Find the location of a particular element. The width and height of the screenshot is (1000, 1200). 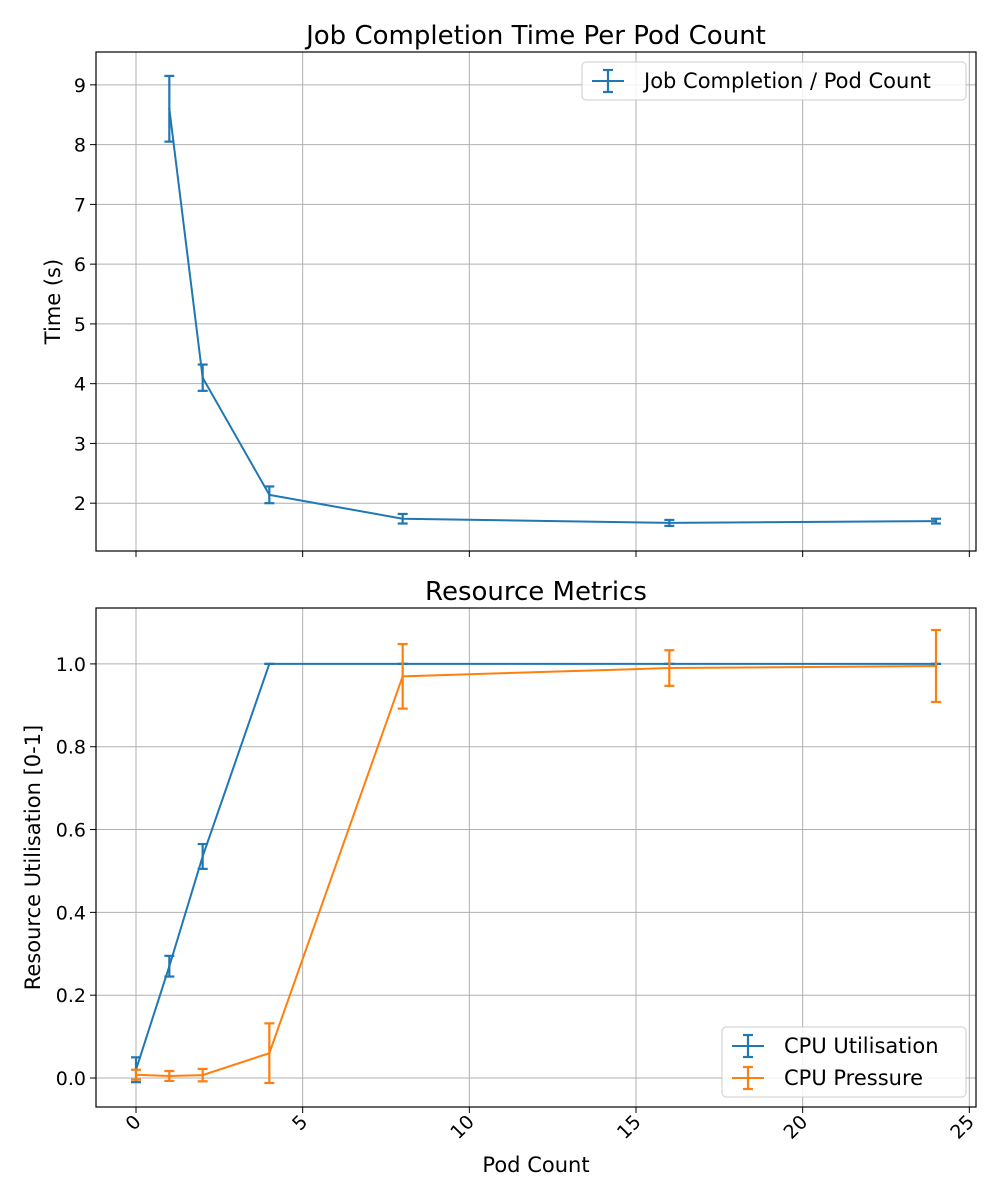

y-tick-label: 0.4 is located at coordinates (71, 913).